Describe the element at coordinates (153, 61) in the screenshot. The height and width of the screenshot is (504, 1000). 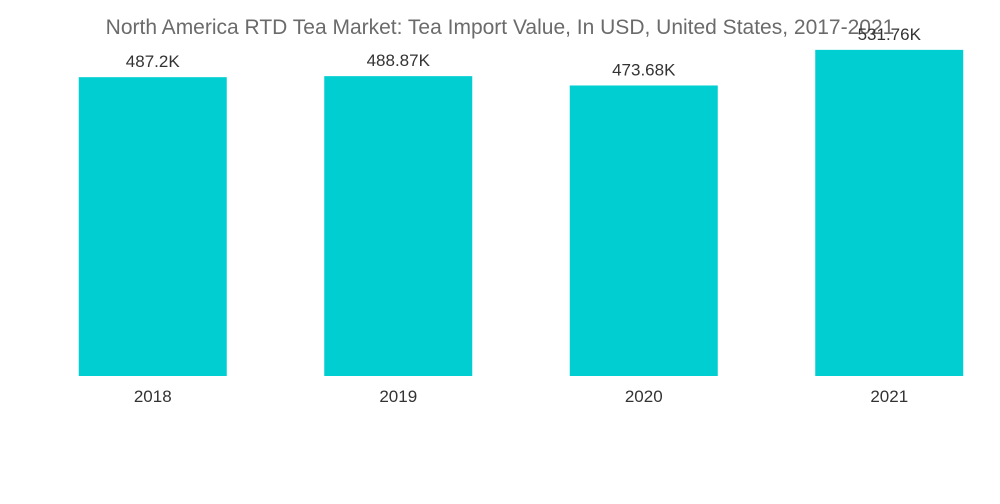
I see `data-label-2018: 487.2K` at that location.